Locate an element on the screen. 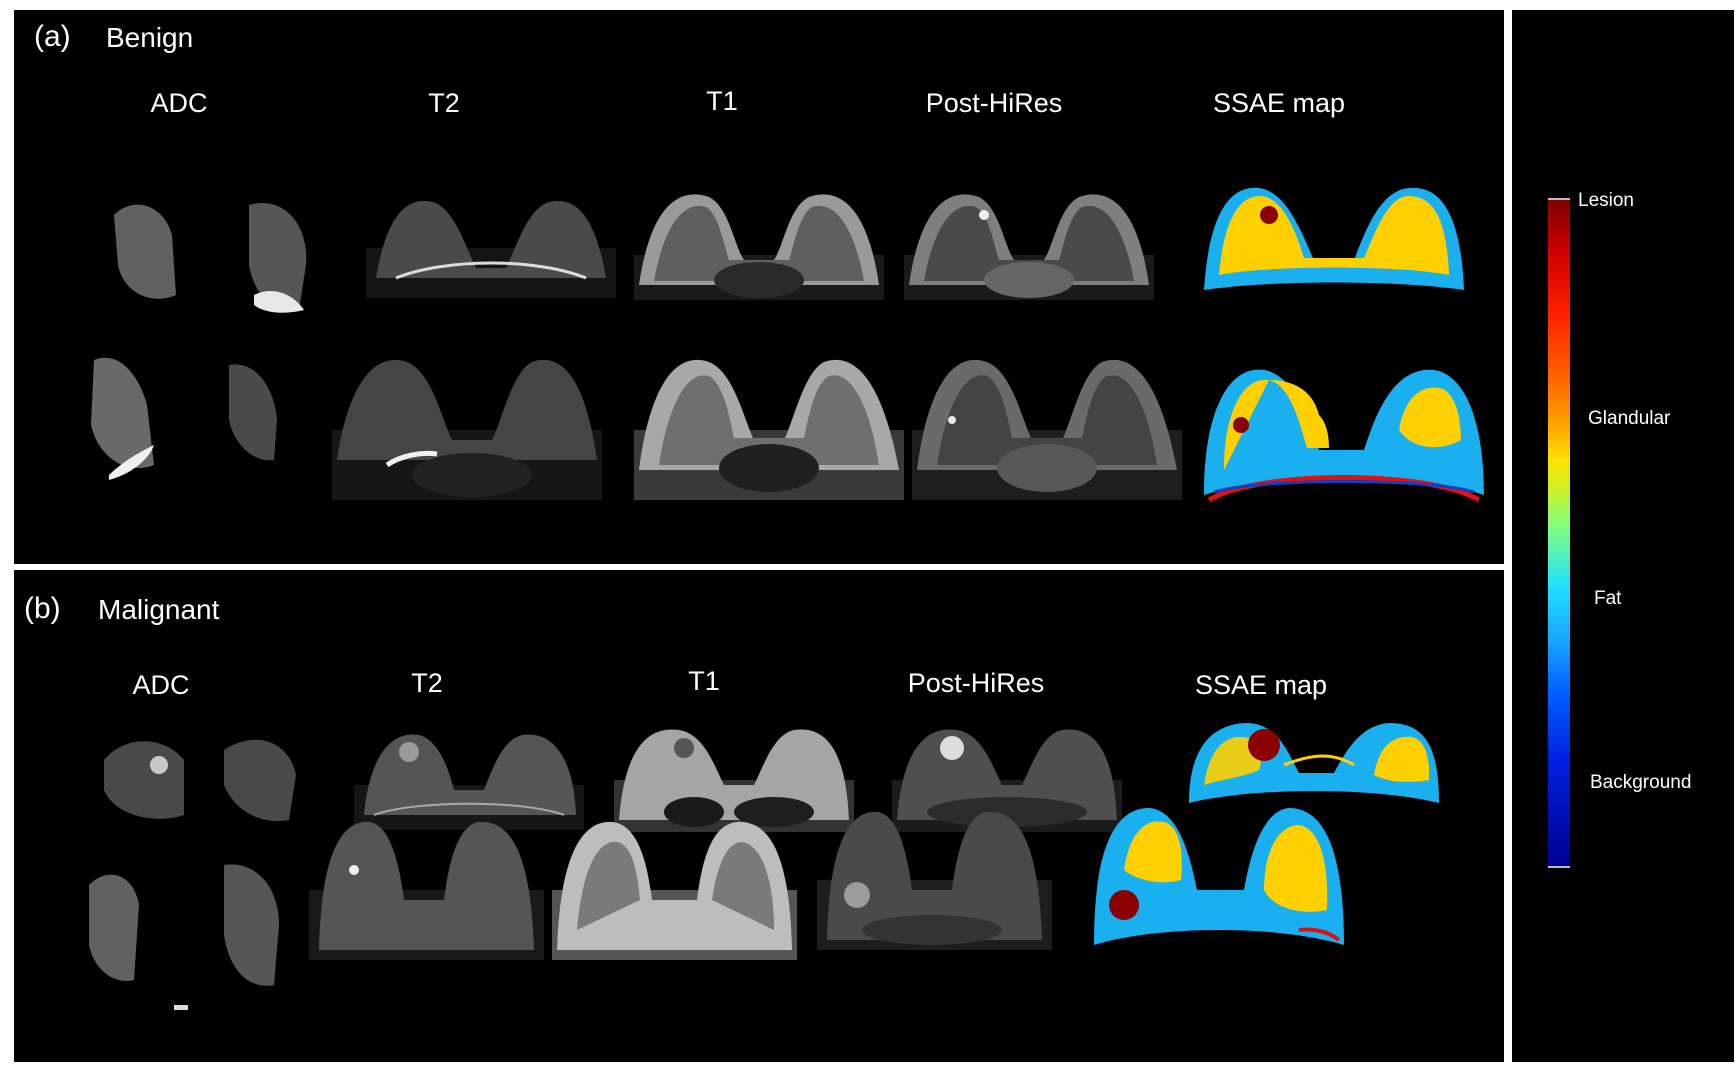 This screenshot has height=1068, width=1735. panel-title-benign: Benign is located at coordinates (150, 37).